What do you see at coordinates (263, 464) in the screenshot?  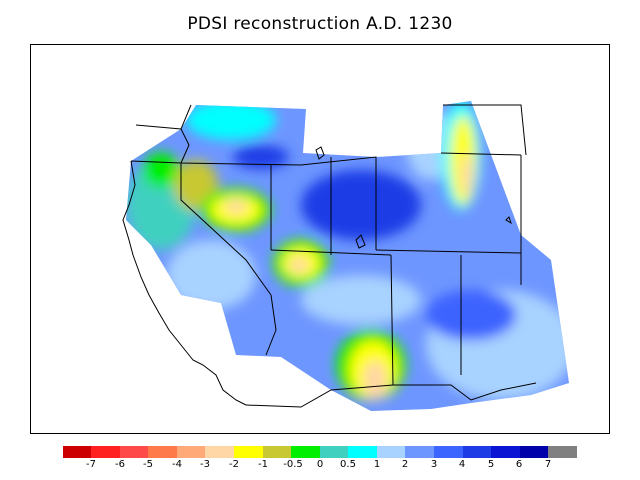 I see `colorbar-label: -1` at bounding box center [263, 464].